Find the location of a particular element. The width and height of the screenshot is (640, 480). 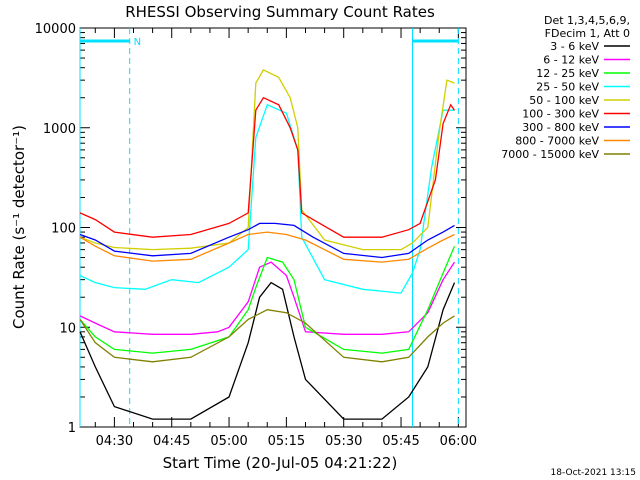

night-marker-label: N is located at coordinates (137, 42).